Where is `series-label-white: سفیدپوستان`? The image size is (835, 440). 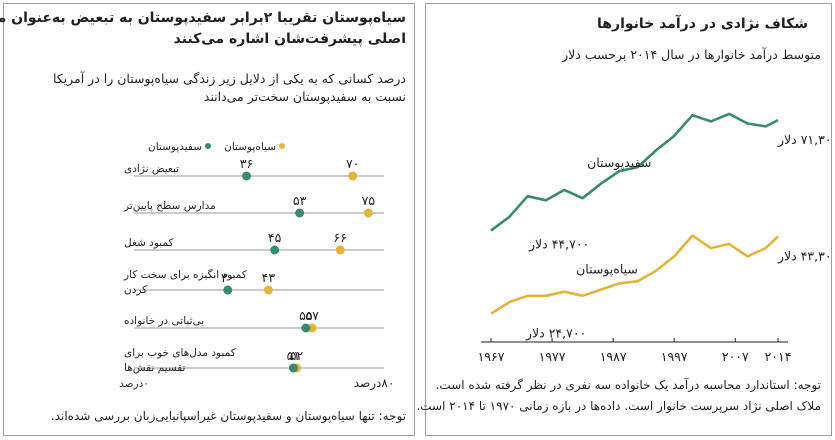 series-label-white: سفیدپوستان is located at coordinates (619, 163).